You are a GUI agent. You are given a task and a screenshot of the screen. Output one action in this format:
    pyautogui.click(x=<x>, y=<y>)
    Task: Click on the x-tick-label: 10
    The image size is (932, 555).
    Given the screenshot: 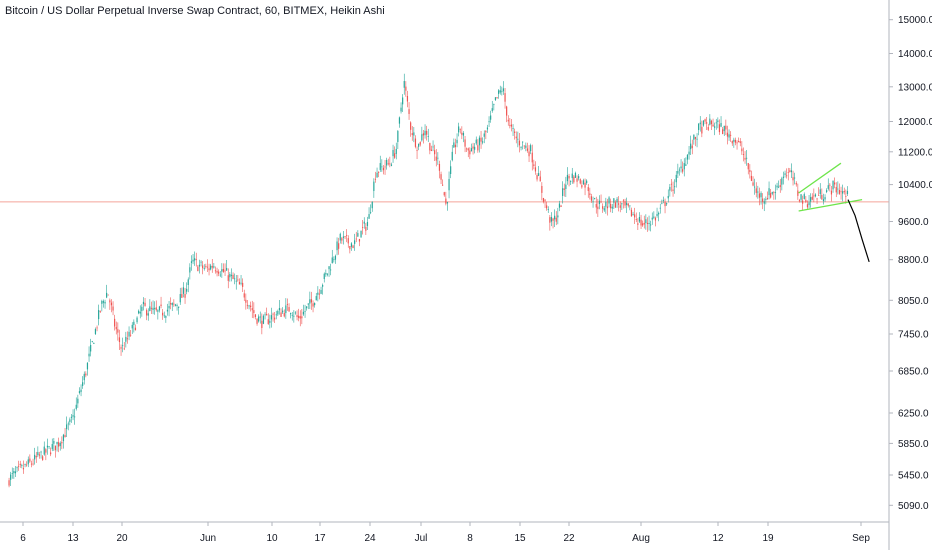 What is the action you would take?
    pyautogui.click(x=272, y=538)
    